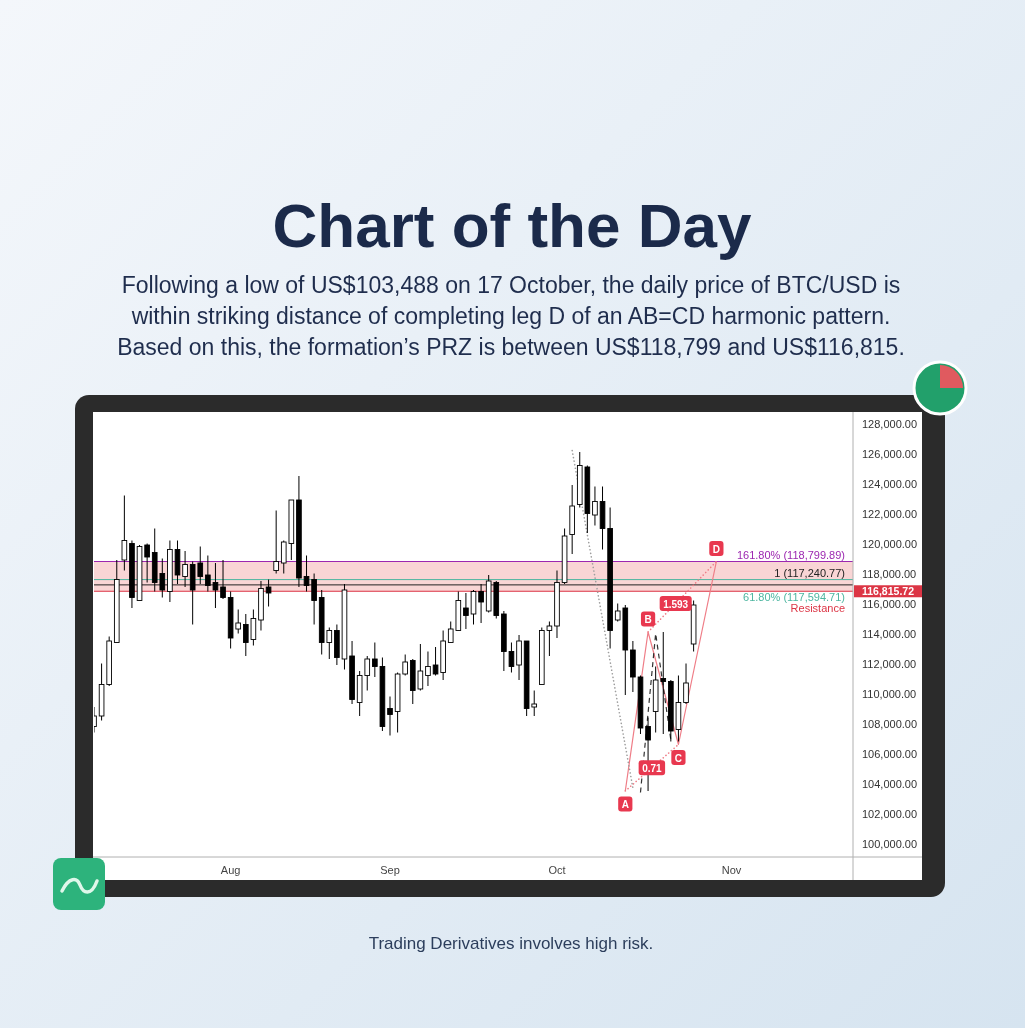  Describe the element at coordinates (716, 548) in the screenshot. I see `annotation: D` at that location.